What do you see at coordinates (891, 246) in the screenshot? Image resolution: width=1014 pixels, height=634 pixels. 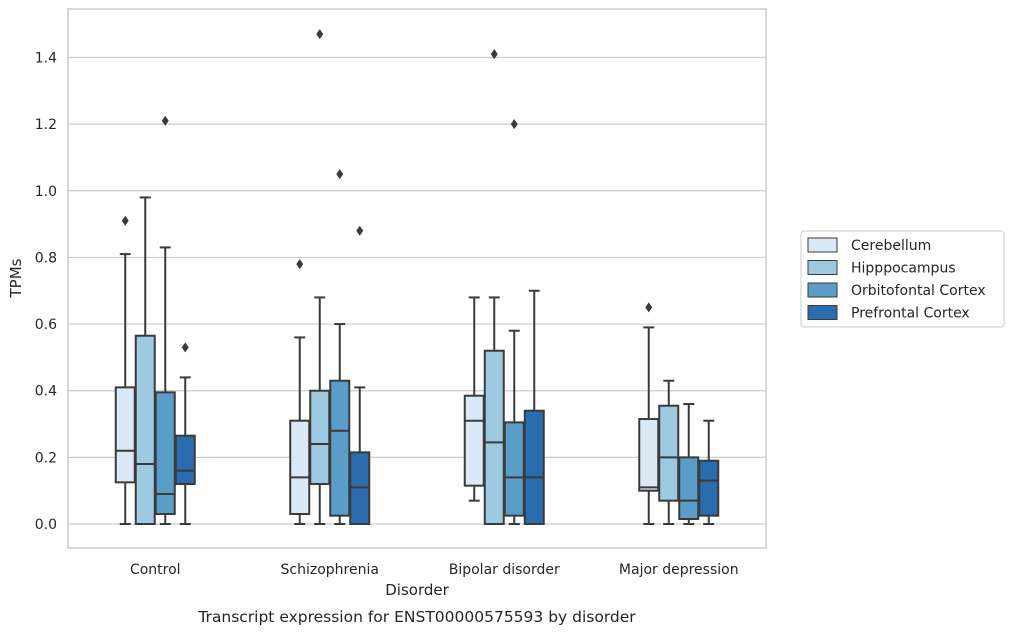 I see `legend-label: Cerebellum` at bounding box center [891, 246].